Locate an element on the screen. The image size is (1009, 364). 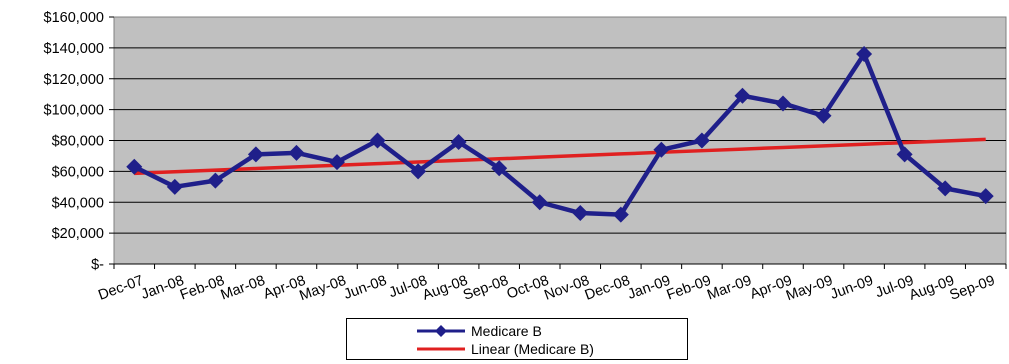
y-tick-label: $- is located at coordinates (97, 265).